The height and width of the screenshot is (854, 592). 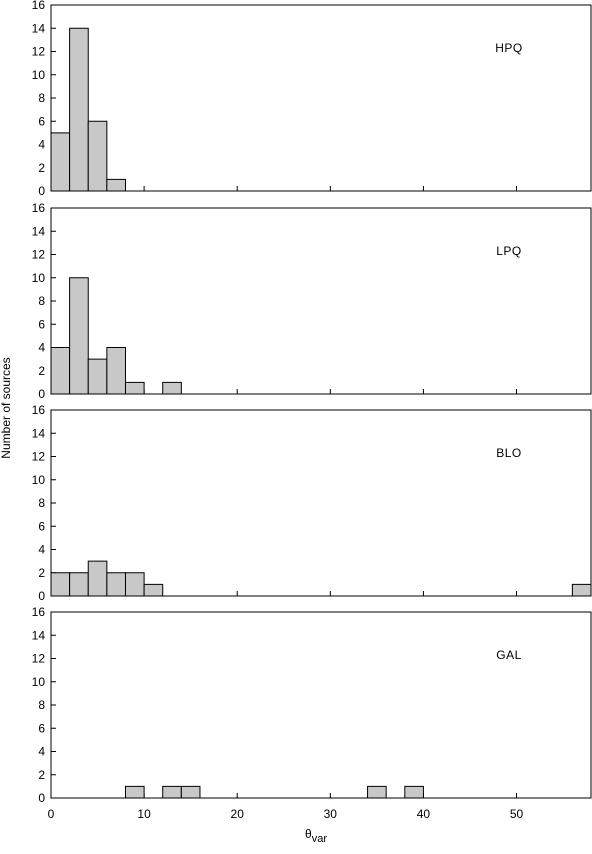 I want to click on x-axis-title-subscript: var, so click(x=320, y=839).